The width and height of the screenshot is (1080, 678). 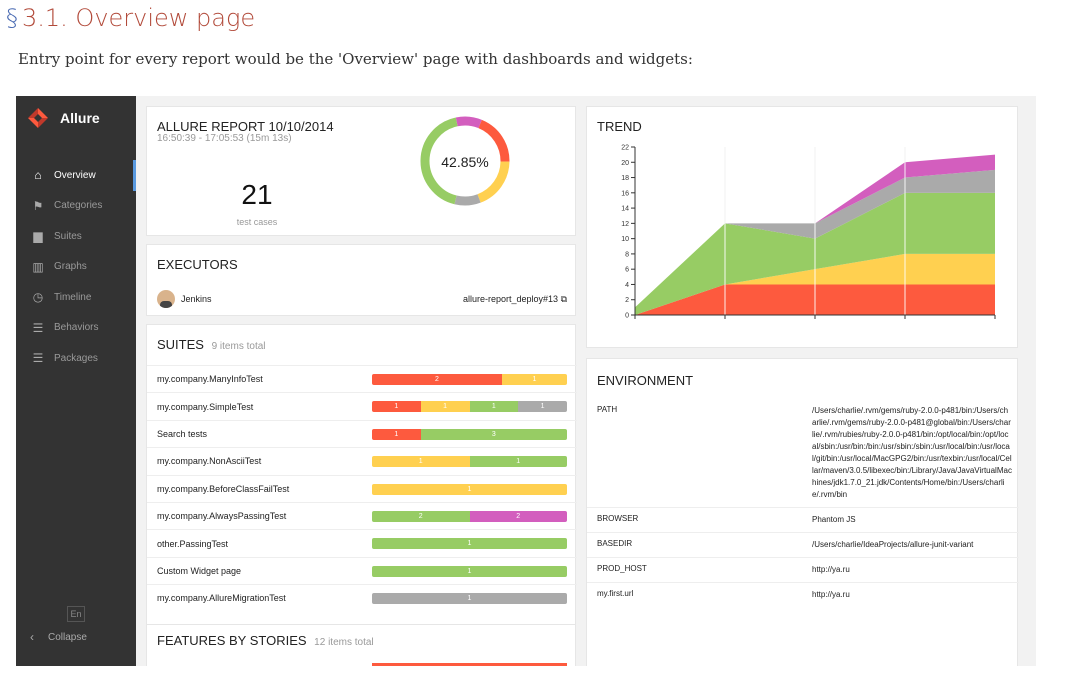 What do you see at coordinates (362, 405) in the screenshot?
I see `suite-row: my.company.SimpleTest 1 1 1 1` at bounding box center [362, 405].